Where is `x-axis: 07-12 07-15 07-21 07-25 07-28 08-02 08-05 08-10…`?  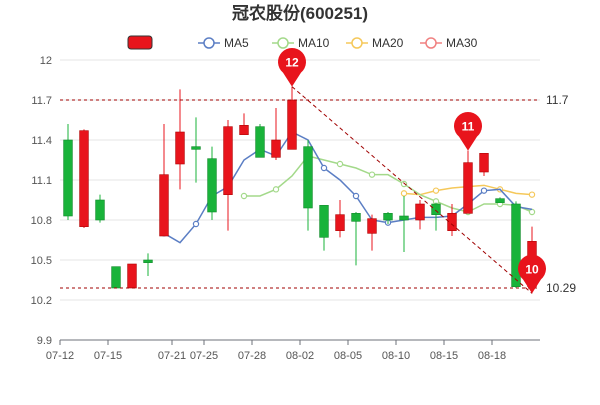 x-axis: 07-12 07-15 07-21 07-25 07-28 08-02 08-05 08-10… is located at coordinates (293, 350).